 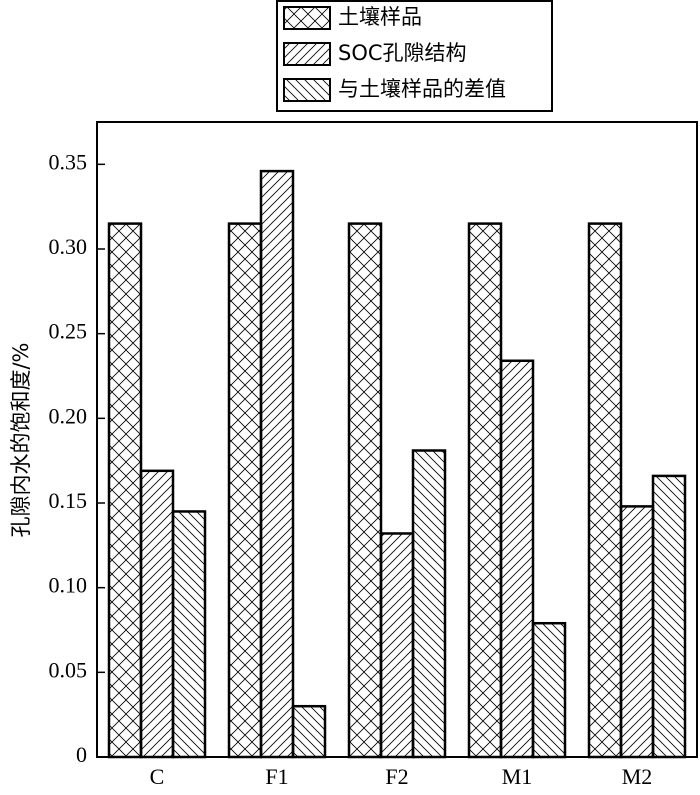 What do you see at coordinates (276, 776) in the screenshot?
I see `x-tick-label: F1` at bounding box center [276, 776].